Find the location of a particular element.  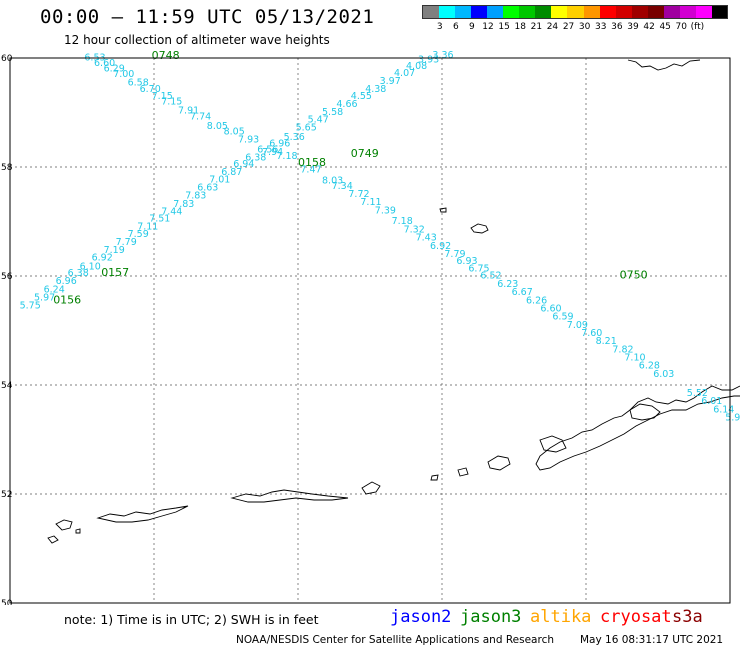

swh-value: 6.26 is located at coordinates (536, 300).